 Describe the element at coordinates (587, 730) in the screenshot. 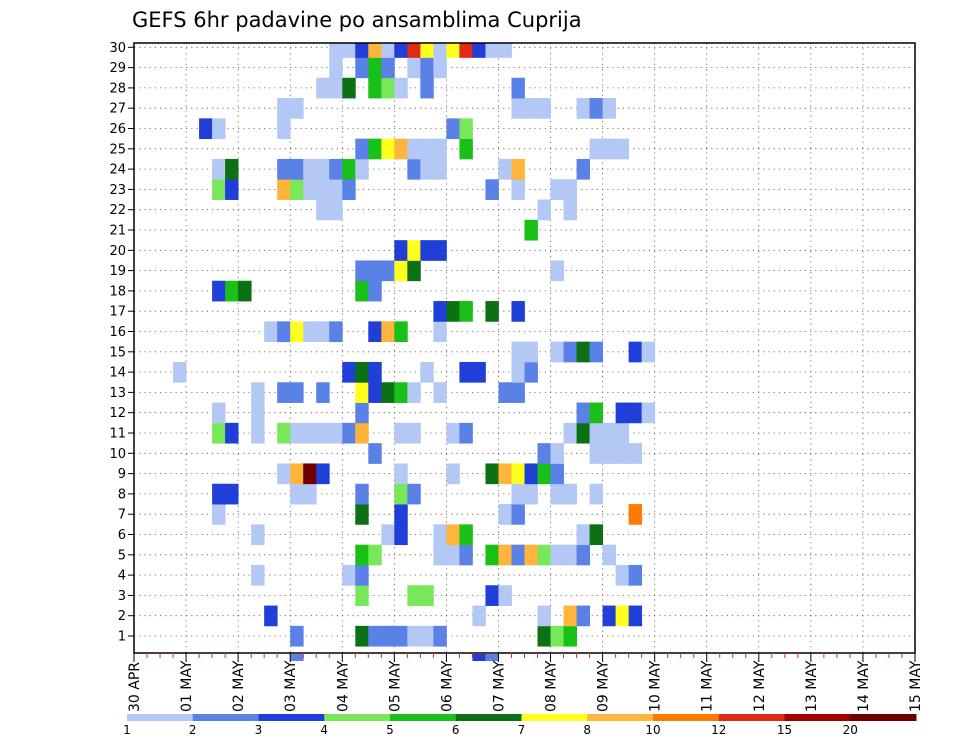

I see `colorbar-label: 8` at that location.